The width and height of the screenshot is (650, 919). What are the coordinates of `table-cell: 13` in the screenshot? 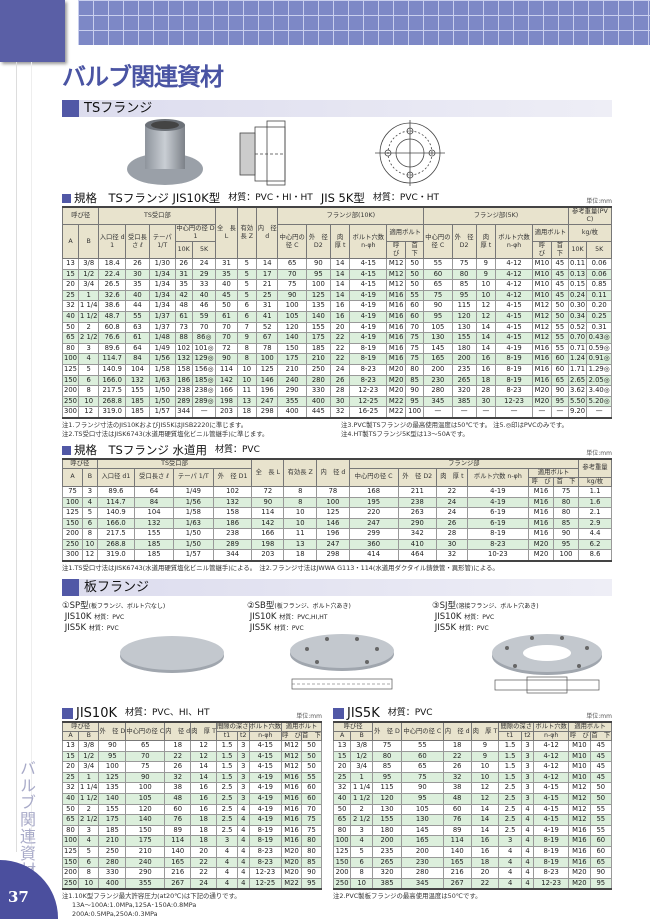 It's located at (342, 746).